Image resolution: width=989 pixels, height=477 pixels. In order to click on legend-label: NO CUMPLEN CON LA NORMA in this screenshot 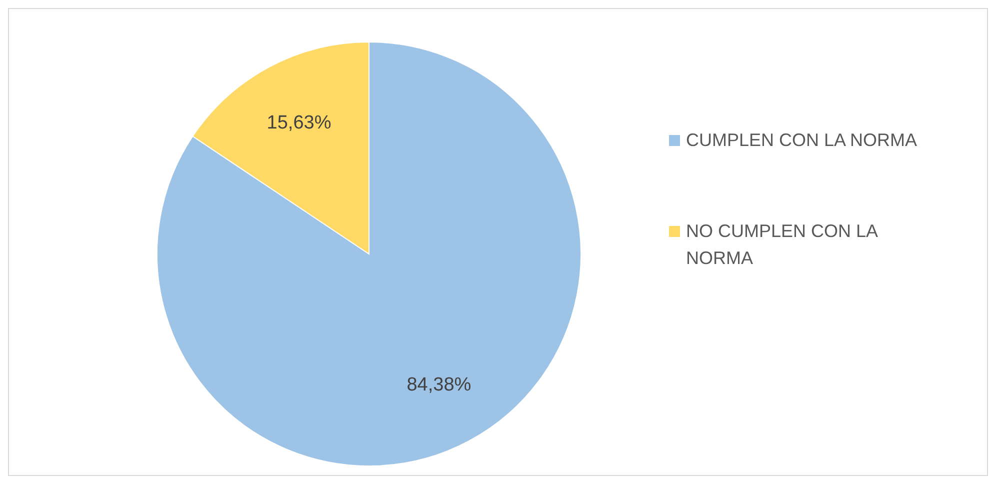, I will do `click(782, 245)`.